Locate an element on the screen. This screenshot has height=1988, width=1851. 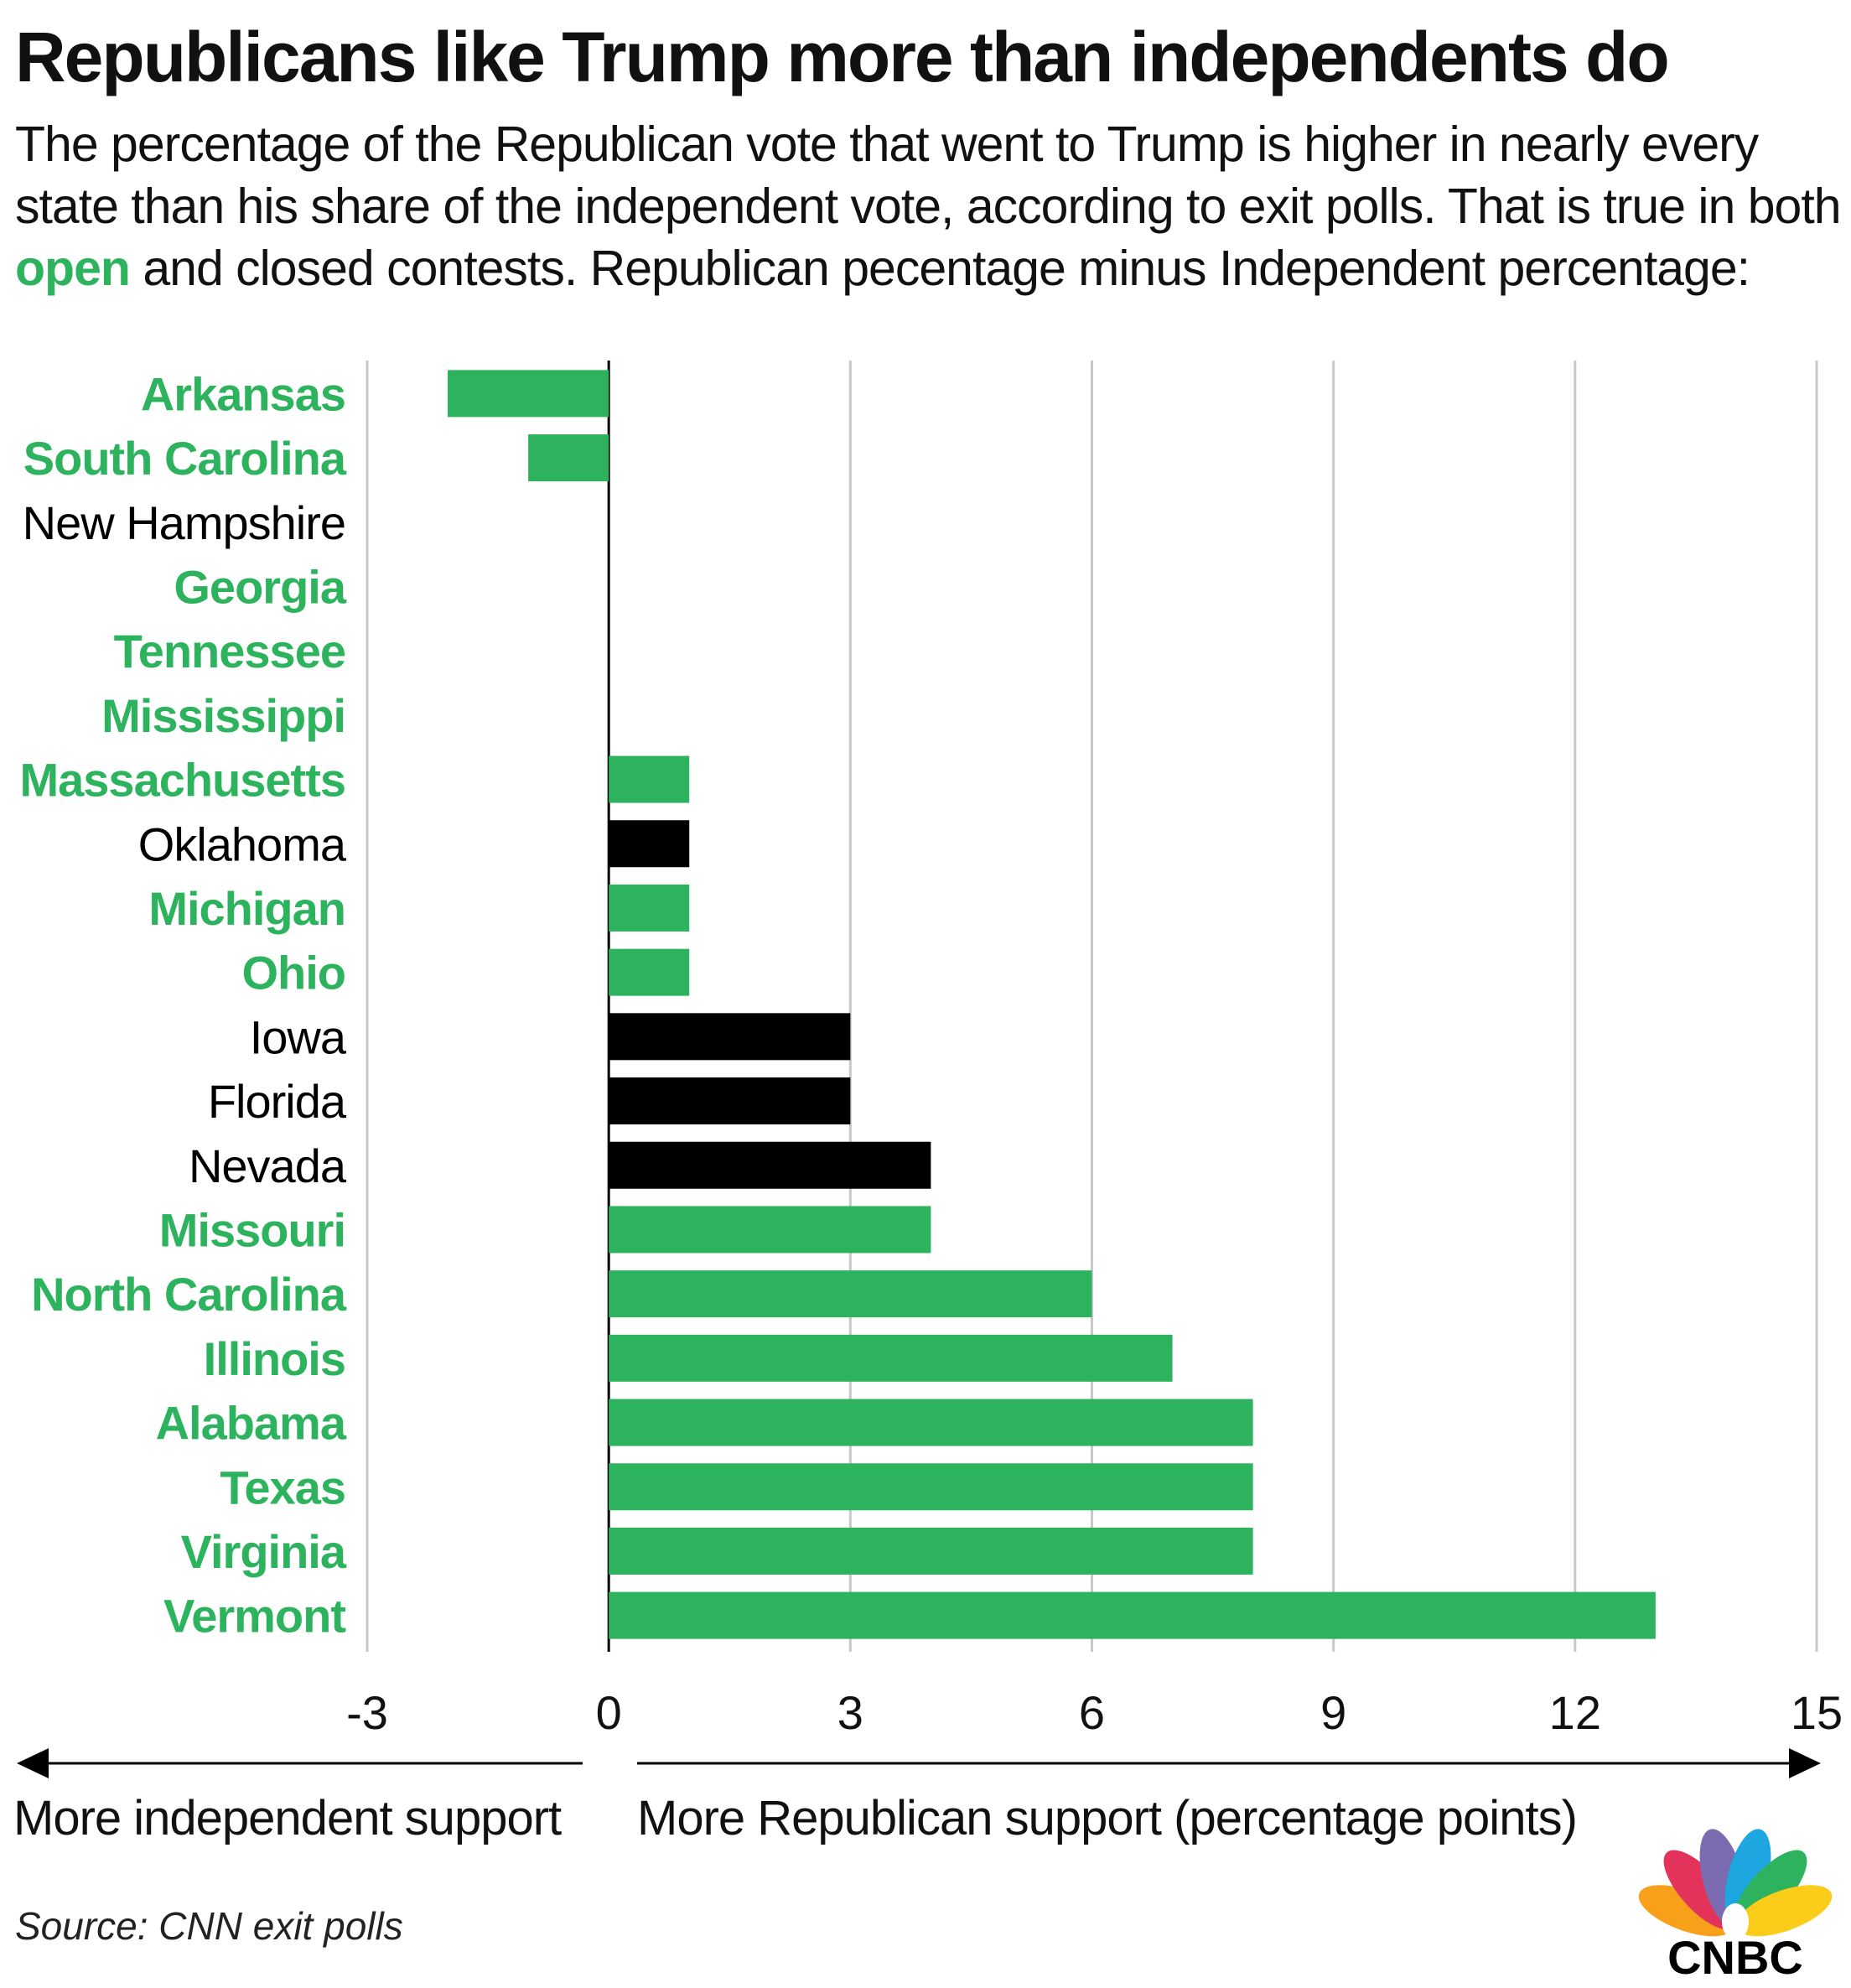
state-label: Illinois is located at coordinates (274, 1358).